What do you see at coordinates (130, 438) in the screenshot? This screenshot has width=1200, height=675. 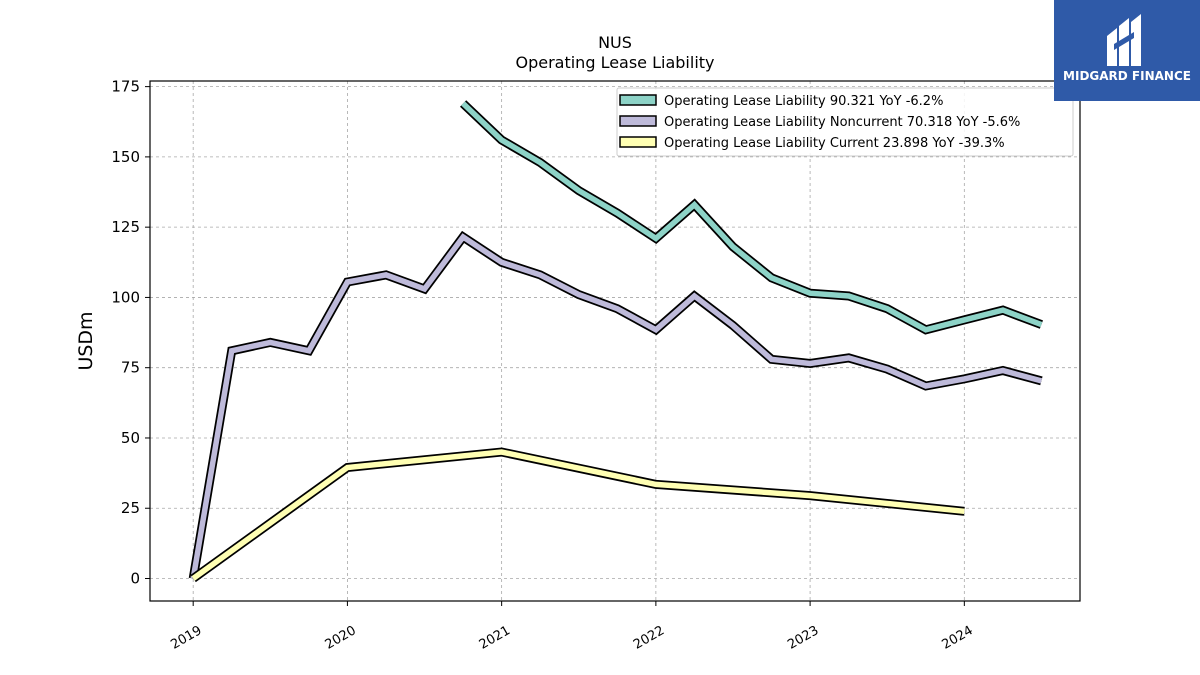 I see `y-tick-label: 50` at bounding box center [130, 438].